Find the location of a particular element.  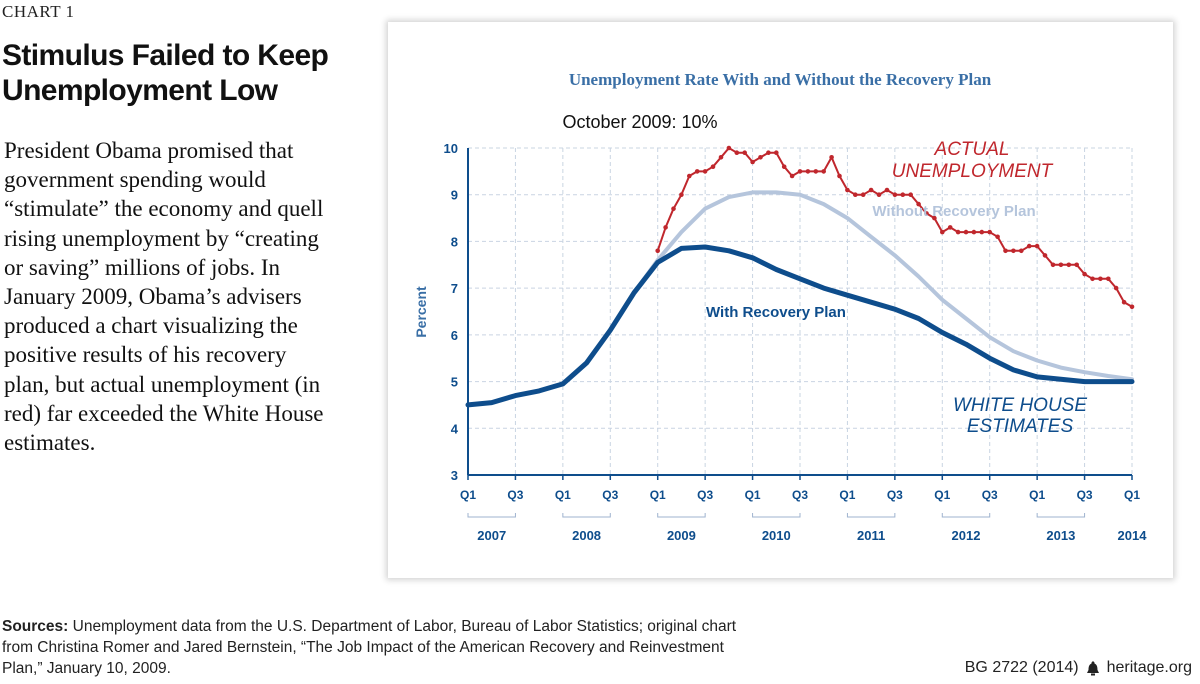

year-label: 2014 is located at coordinates (1133, 535).